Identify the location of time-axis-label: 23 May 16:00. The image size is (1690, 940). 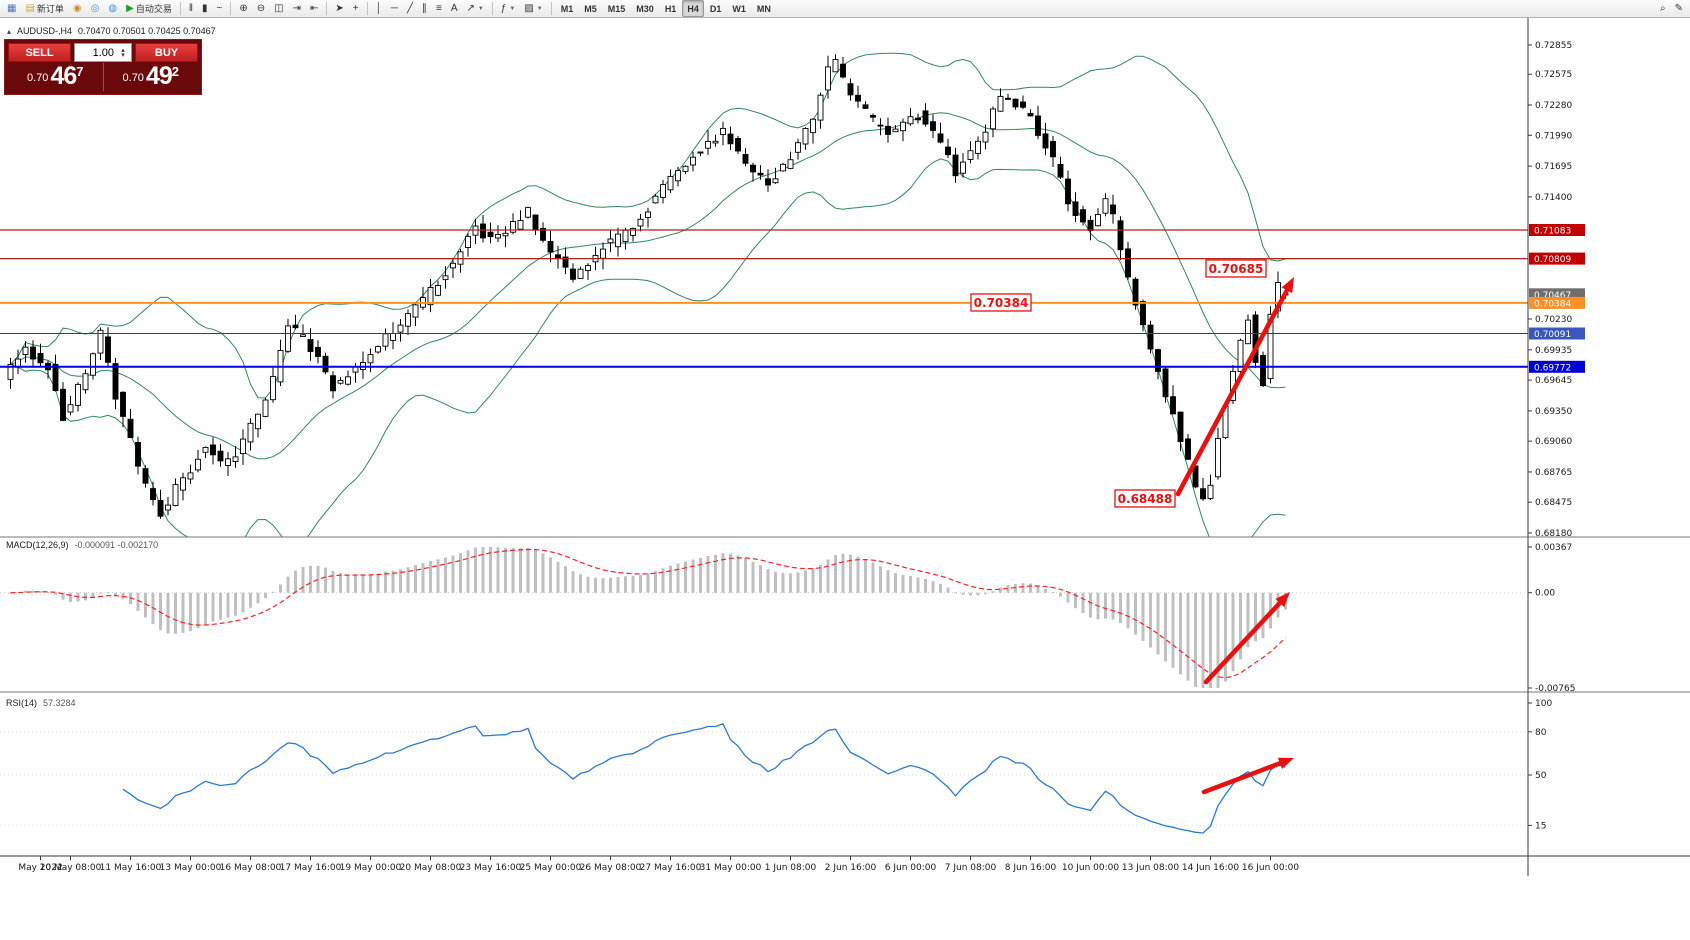
(491, 868).